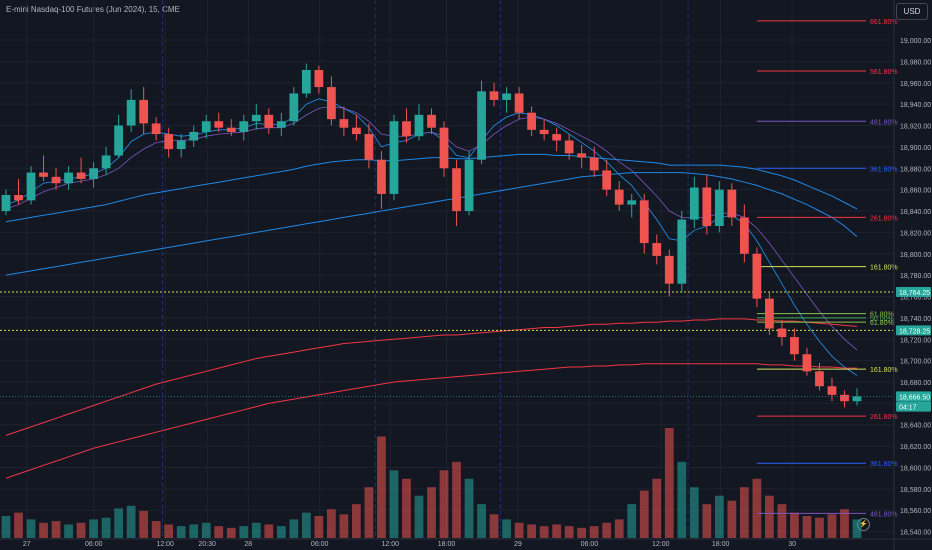 Image resolution: width=932 pixels, height=550 pixels. What do you see at coordinates (915, 255) in the screenshot?
I see `y-tick-label: 18,800.00` at bounding box center [915, 255].